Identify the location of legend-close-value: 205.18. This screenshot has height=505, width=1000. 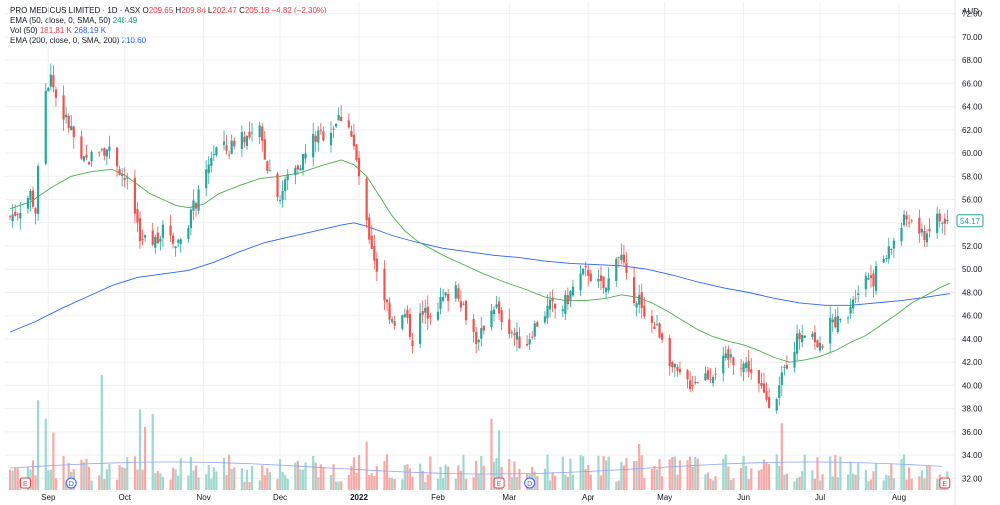
(257, 10).